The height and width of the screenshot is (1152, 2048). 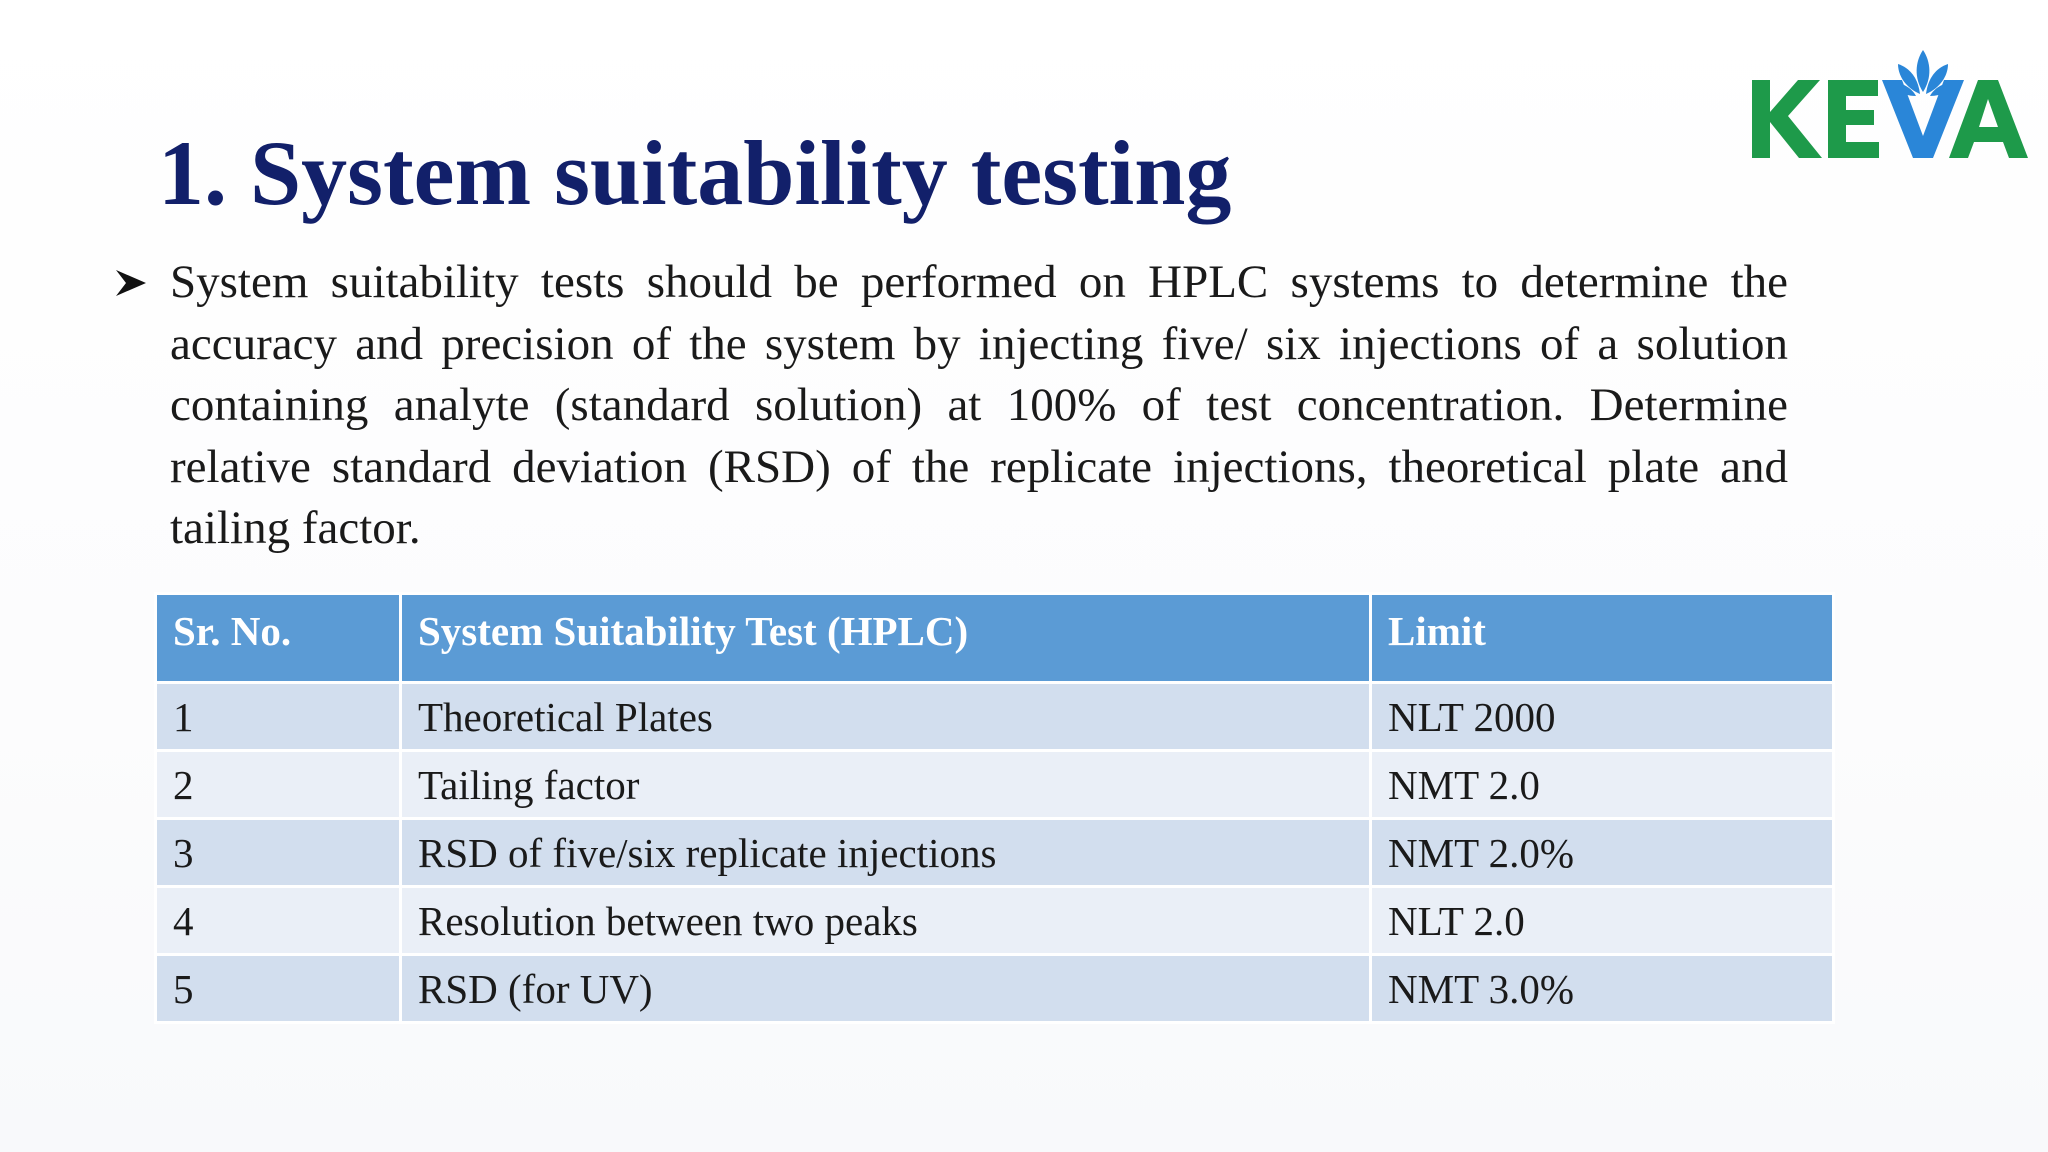 I want to click on table-row: 4 Resolution between two peaks NLT 2.0, so click(x=994, y=920).